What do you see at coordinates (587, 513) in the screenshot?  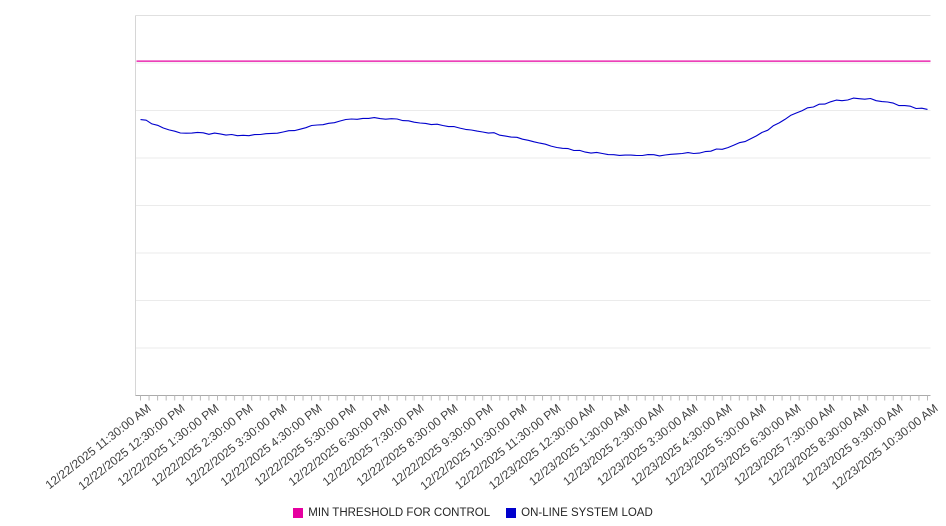 I see `legend-label-system-load: ON-LINE SYSTEM LOAD` at bounding box center [587, 513].